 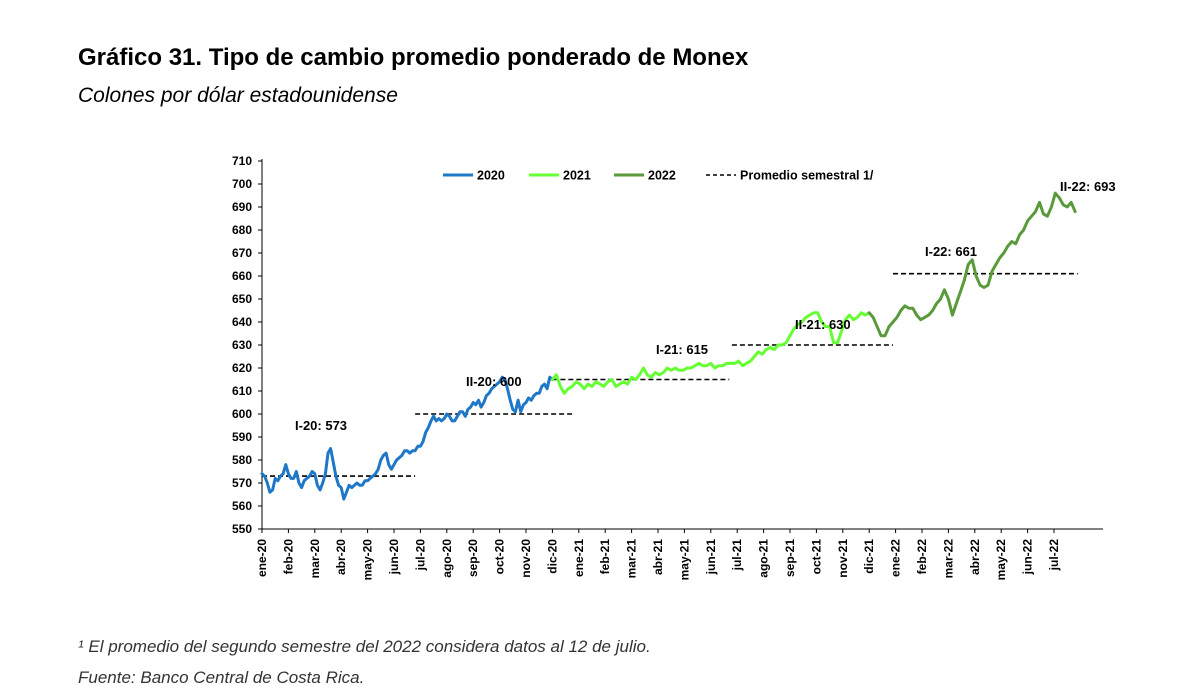 I want to click on x-tick-label: may-21, so click(x=684, y=560).